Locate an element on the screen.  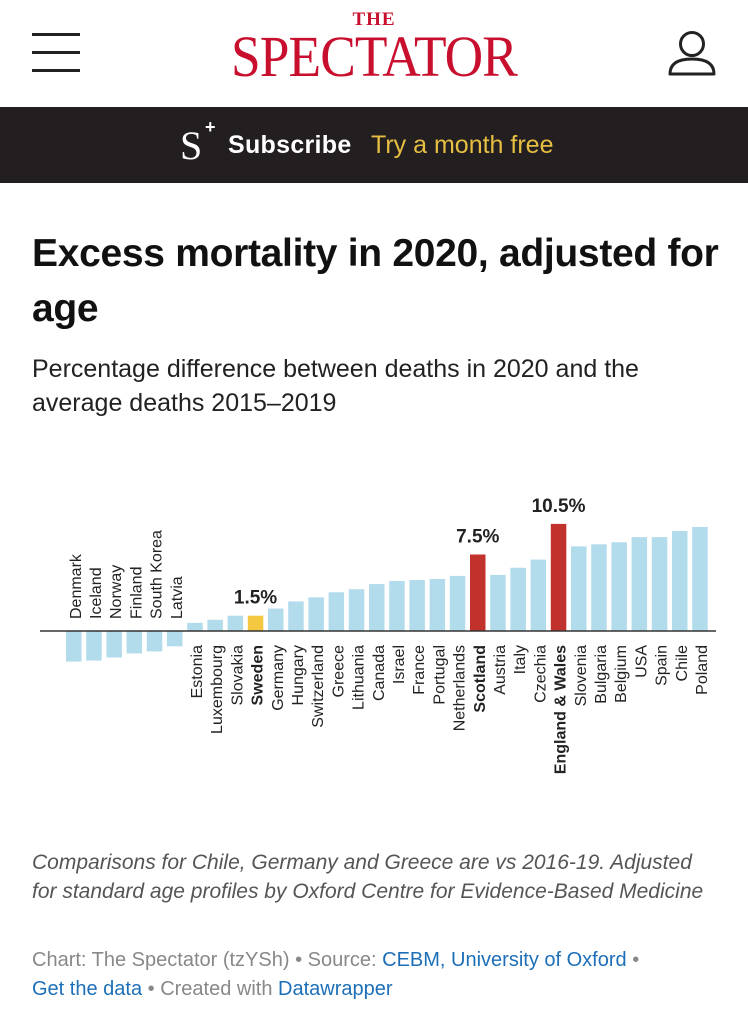
source-link: CEBM, University of Oxford is located at coordinates (504, 960).